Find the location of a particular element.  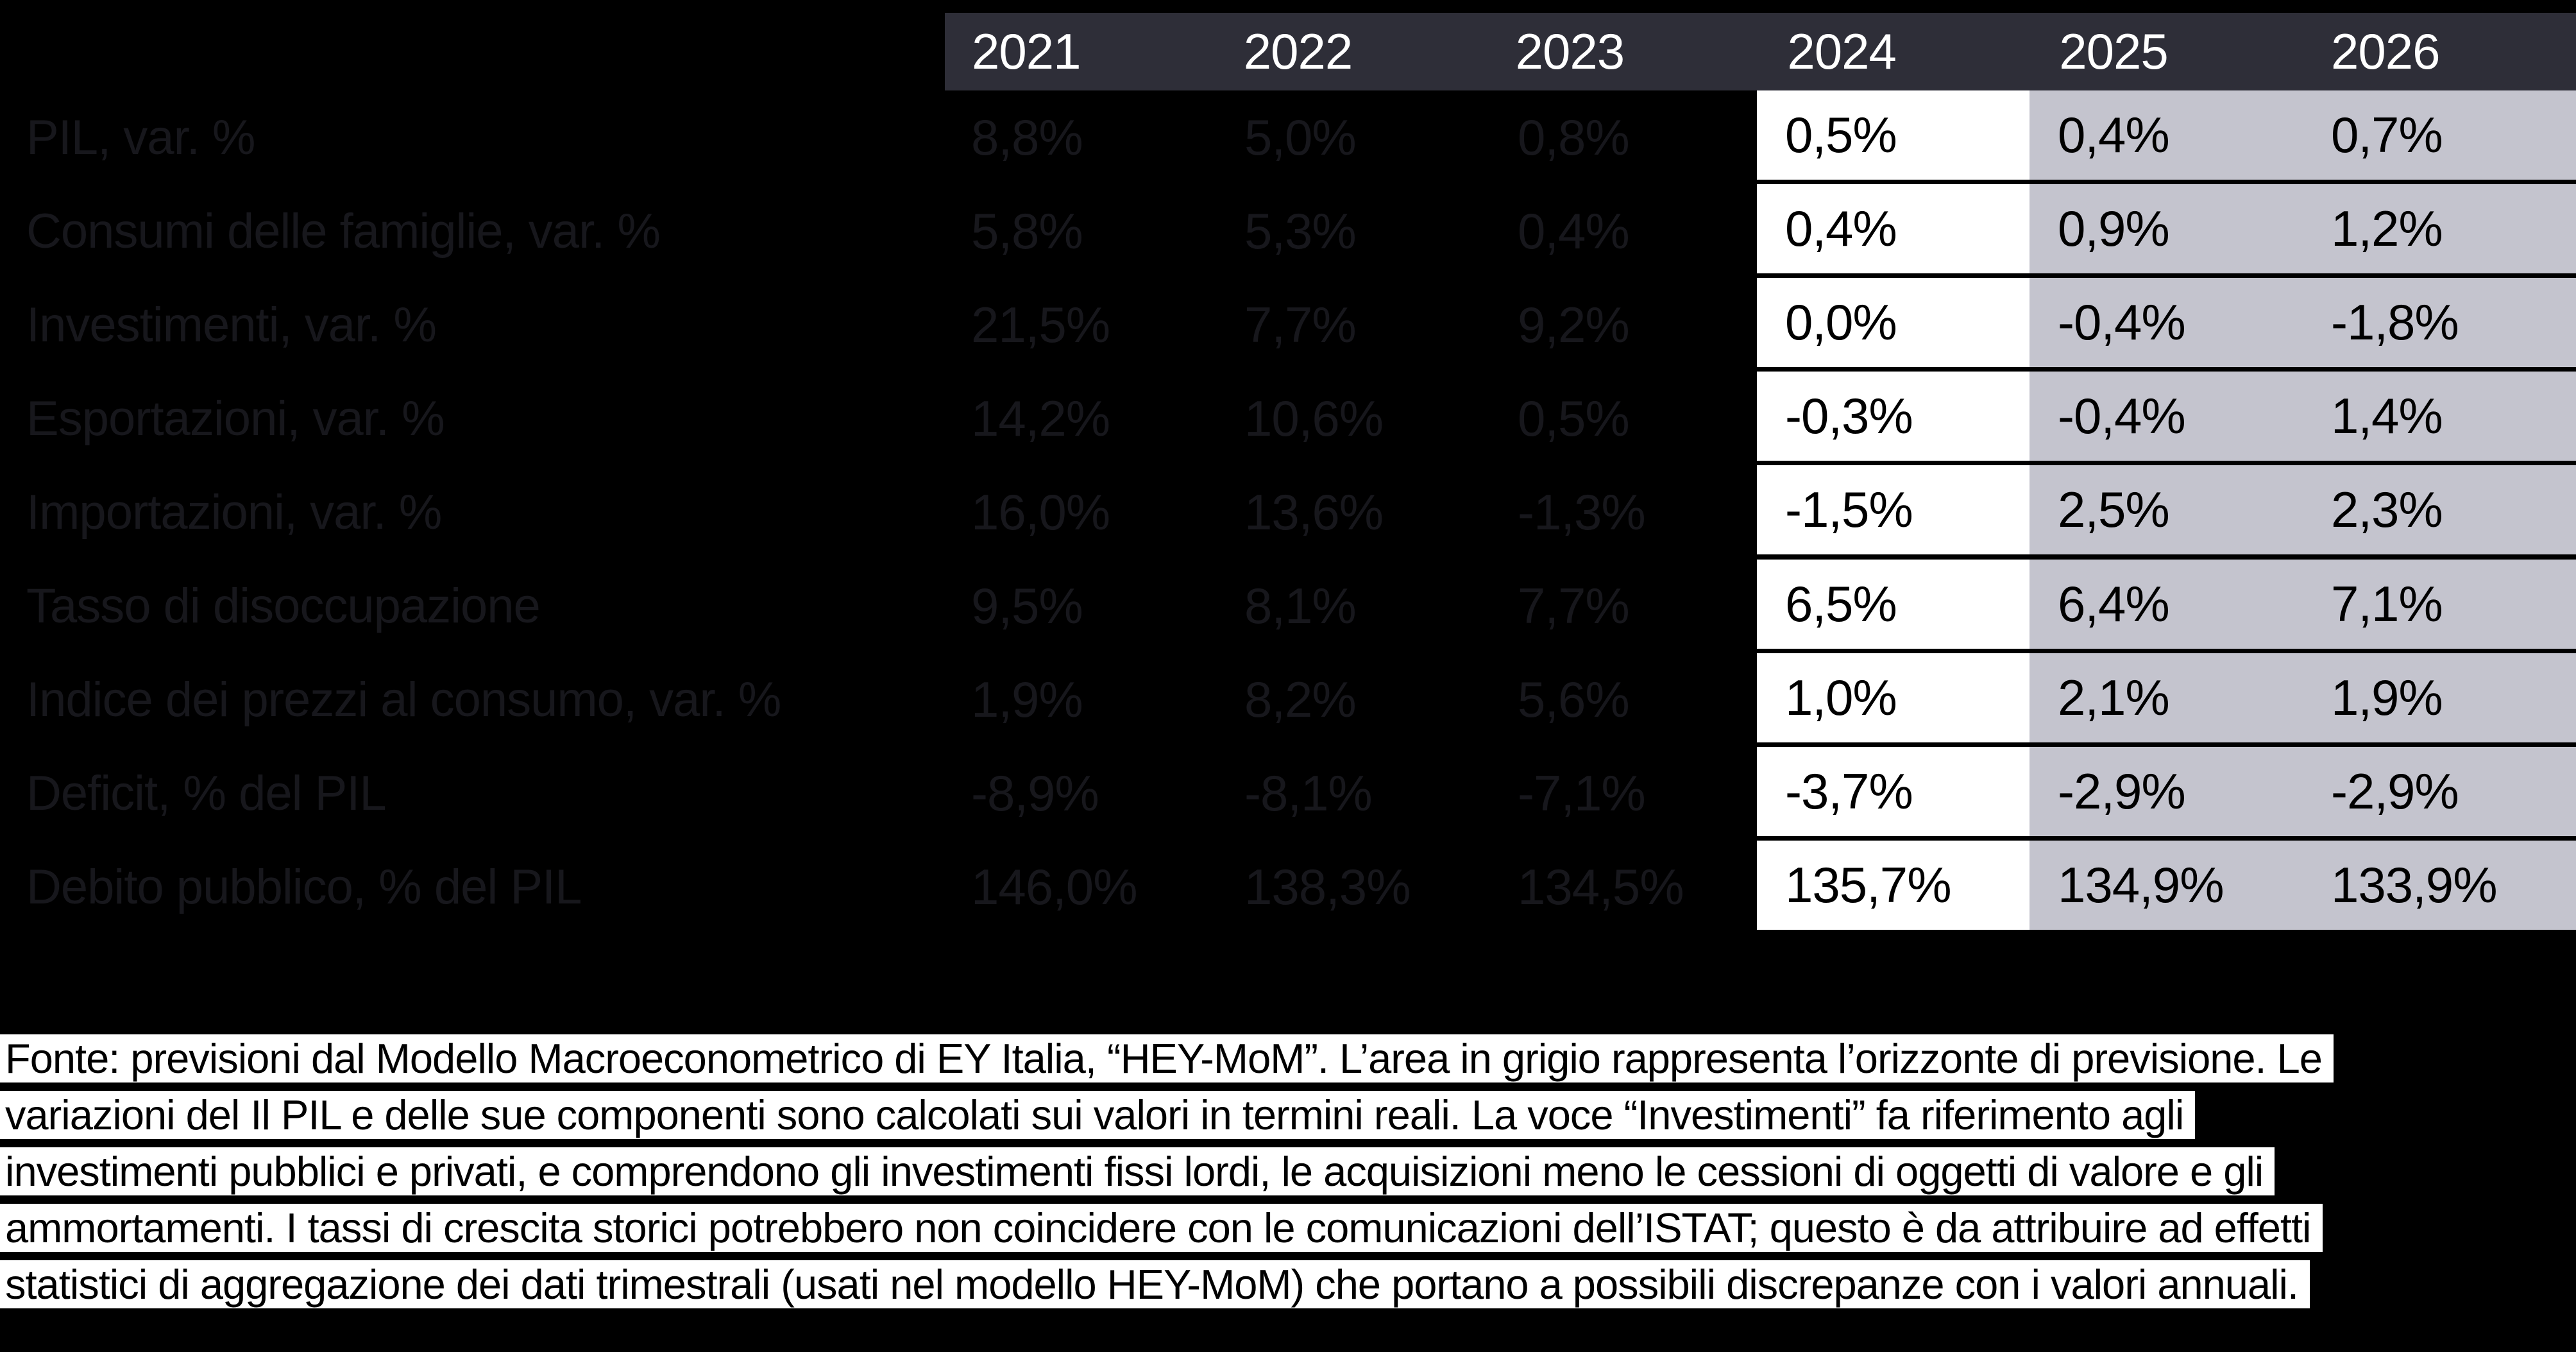

year-label: 2024 is located at coordinates (1842, 51).